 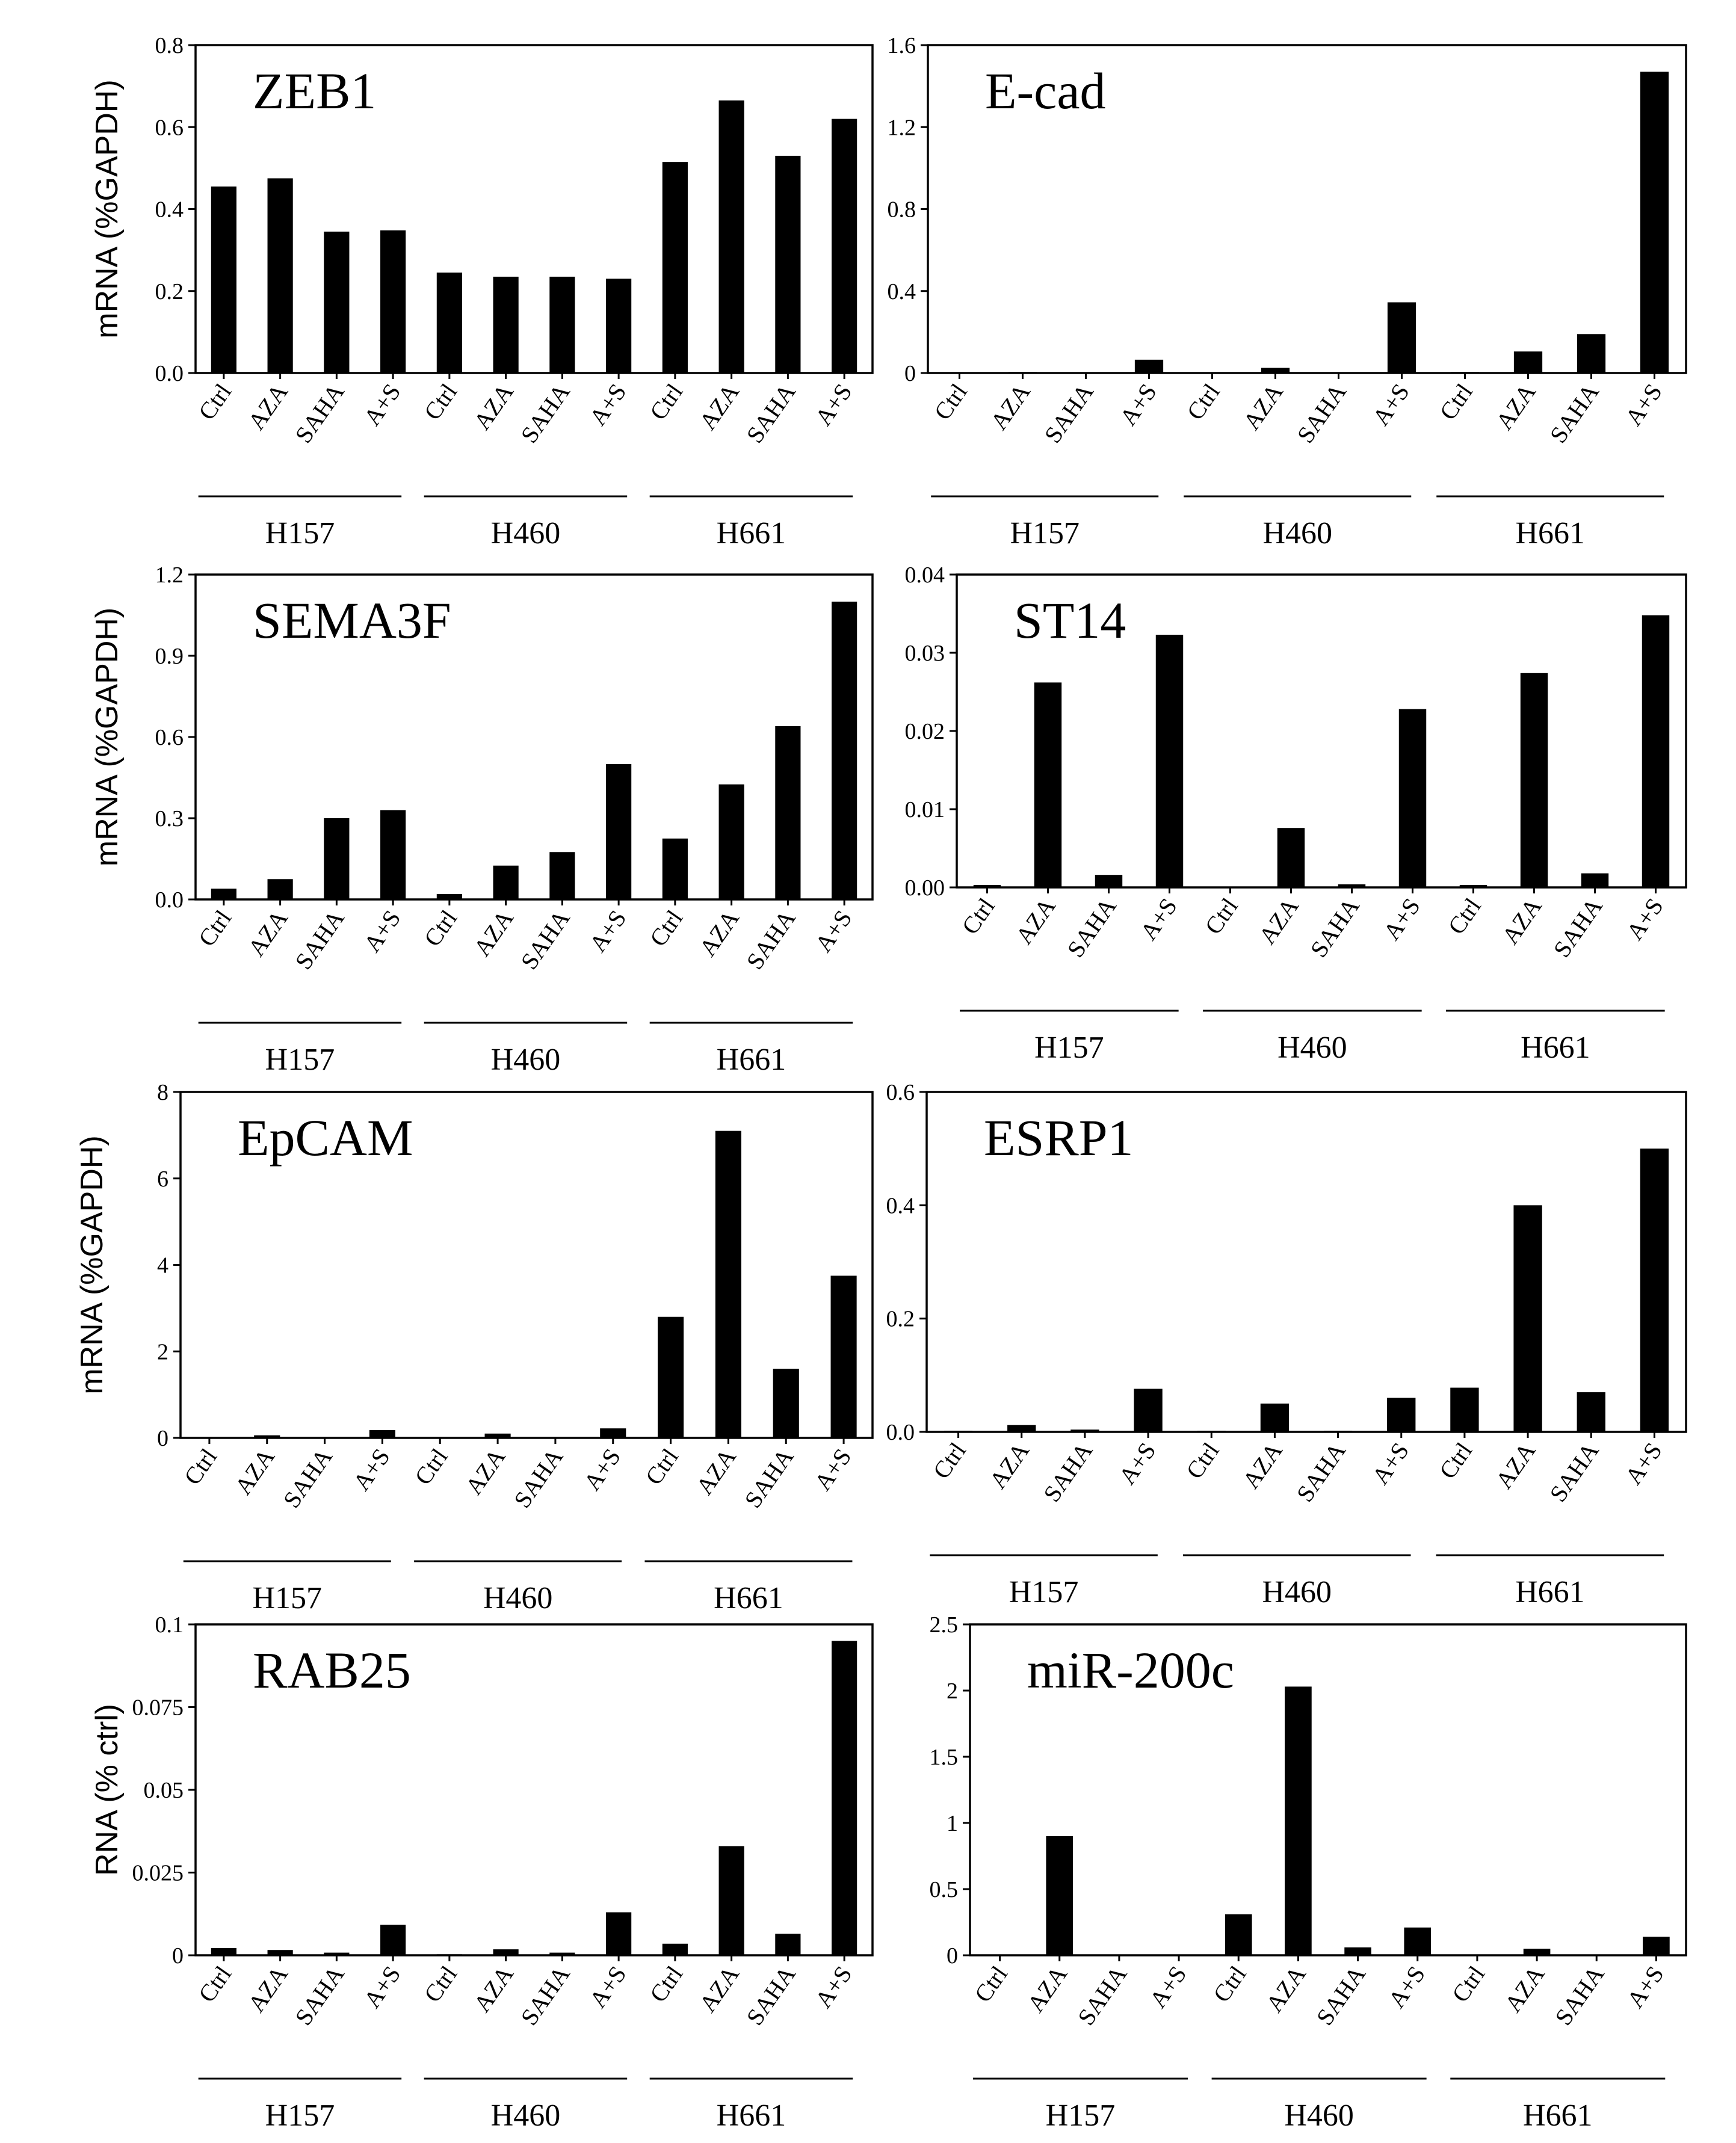 I want to click on chart-title: SEMA3F, so click(x=352, y=620).